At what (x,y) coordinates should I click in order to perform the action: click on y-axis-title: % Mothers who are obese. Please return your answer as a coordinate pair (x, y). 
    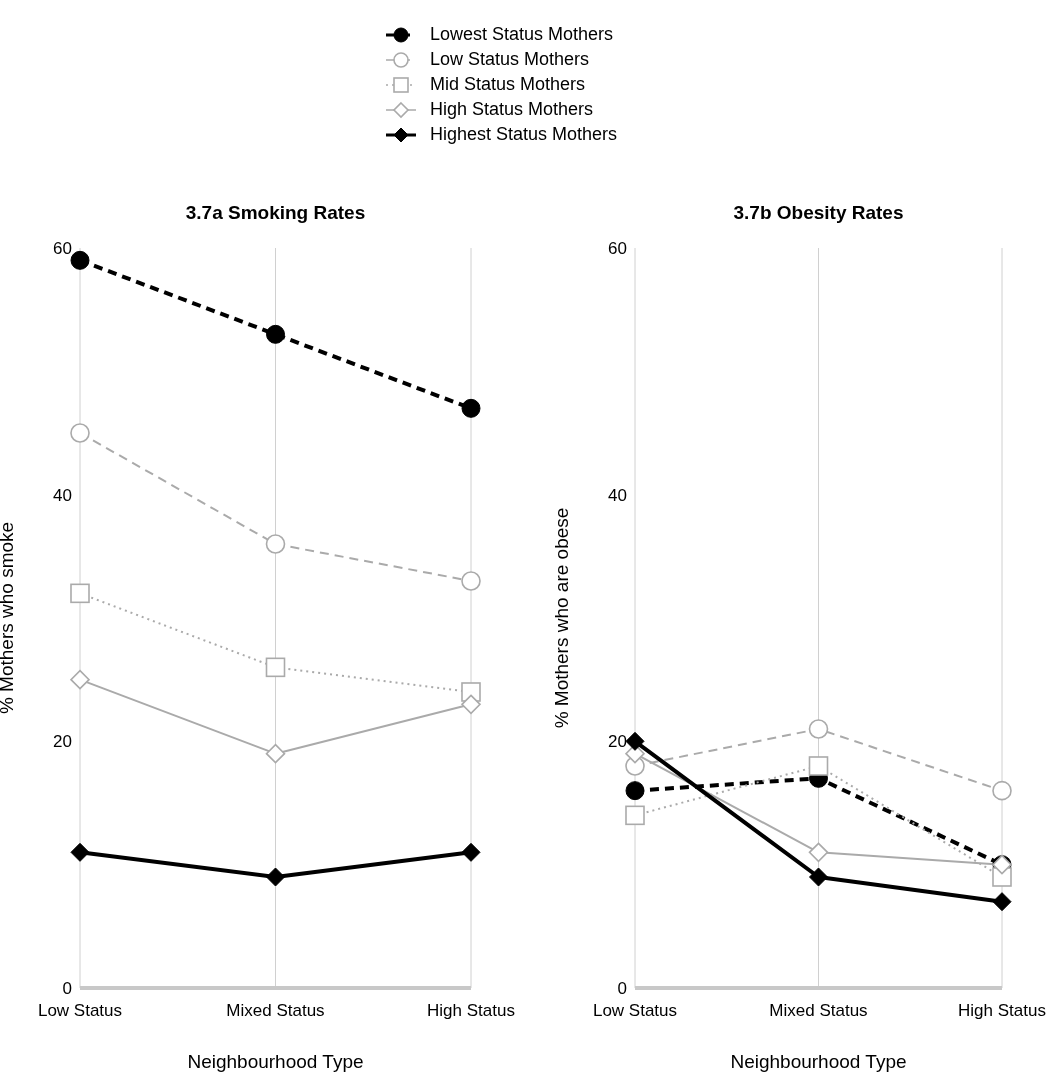
    Looking at the image, I should click on (561, 618).